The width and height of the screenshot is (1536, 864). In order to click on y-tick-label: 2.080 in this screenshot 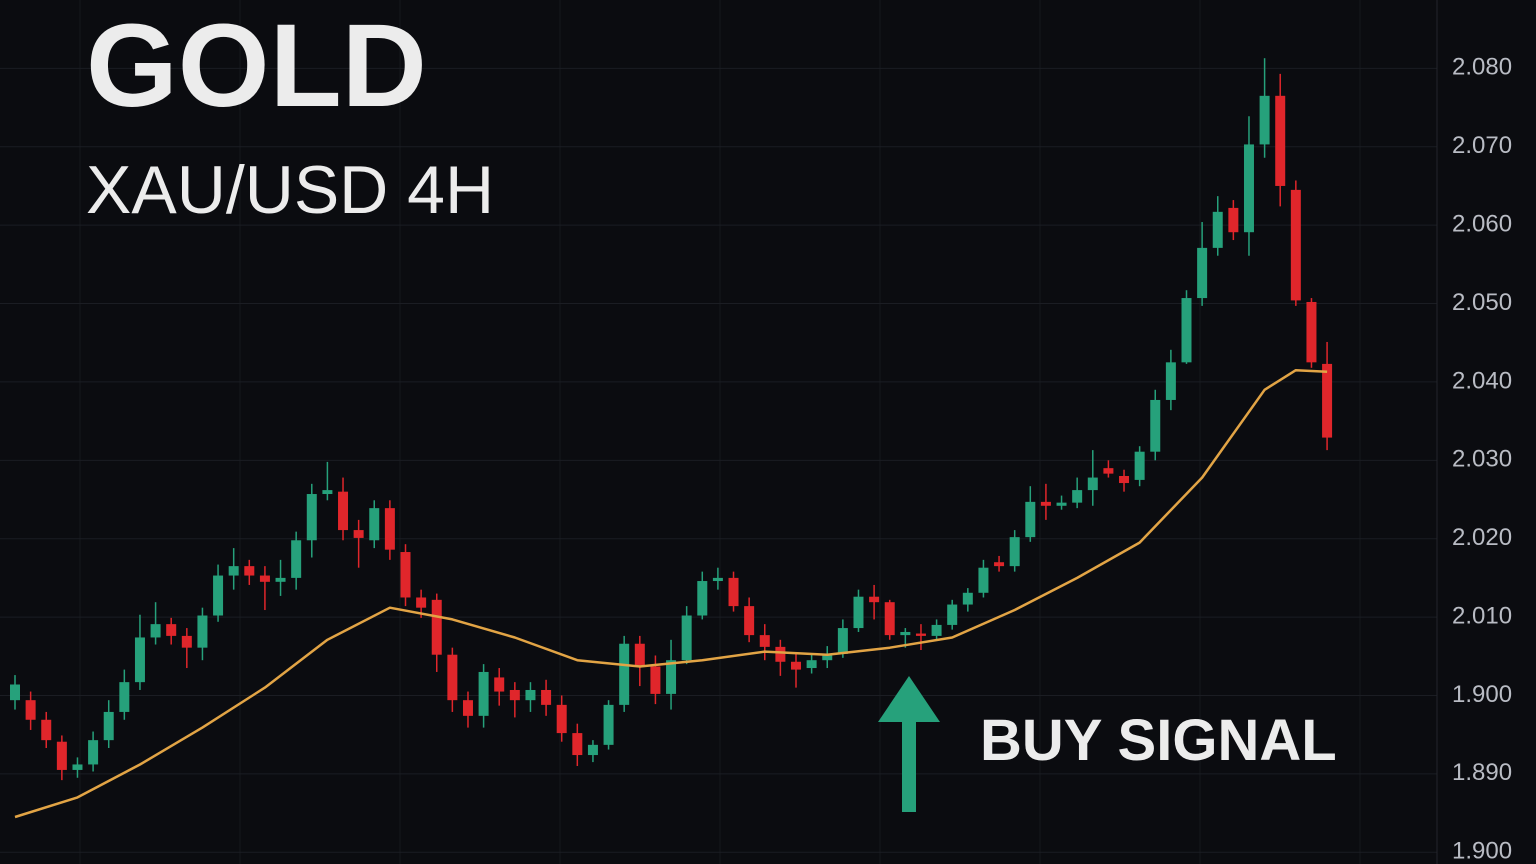, I will do `click(1482, 67)`.